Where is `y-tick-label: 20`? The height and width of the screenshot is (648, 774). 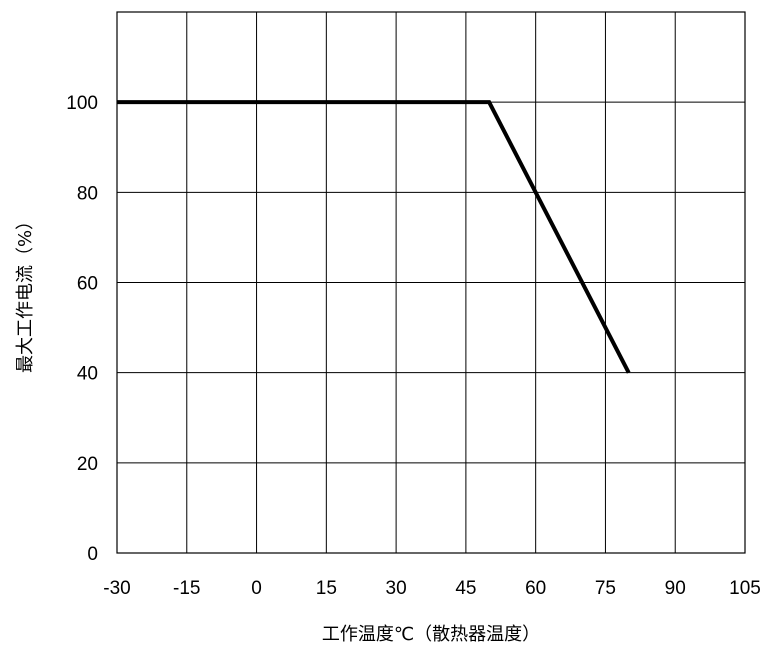
y-tick-label: 20 is located at coordinates (87, 464).